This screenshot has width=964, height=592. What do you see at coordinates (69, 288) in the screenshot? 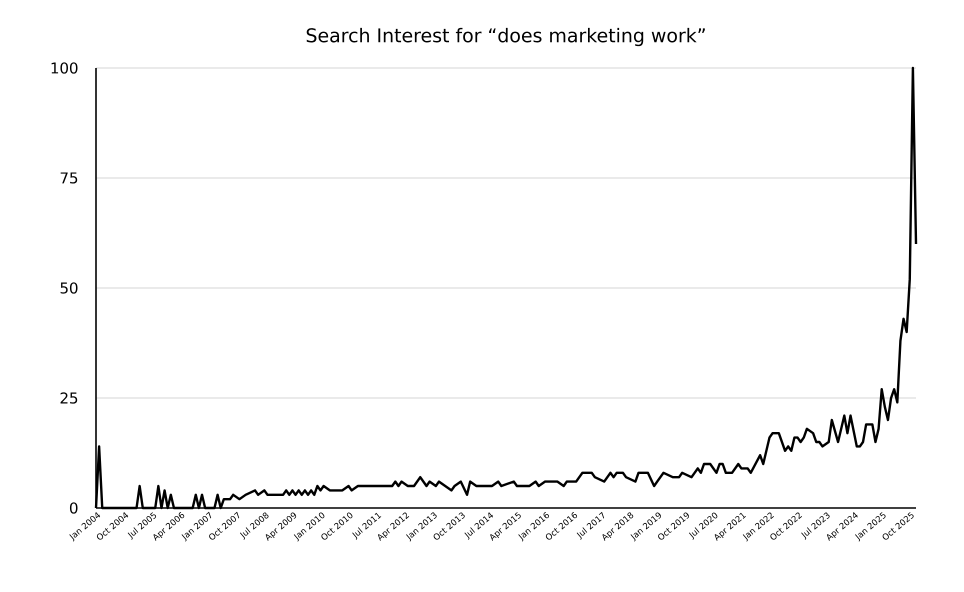
I see `y-tick-label: 50` at bounding box center [69, 288].